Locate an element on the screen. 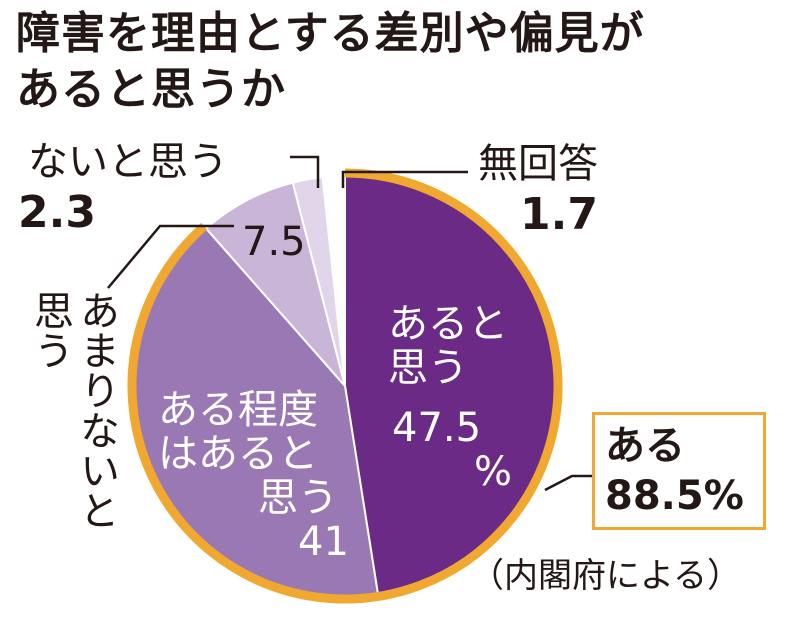  teido-label-line1: ある程度 is located at coordinates (238, 410).